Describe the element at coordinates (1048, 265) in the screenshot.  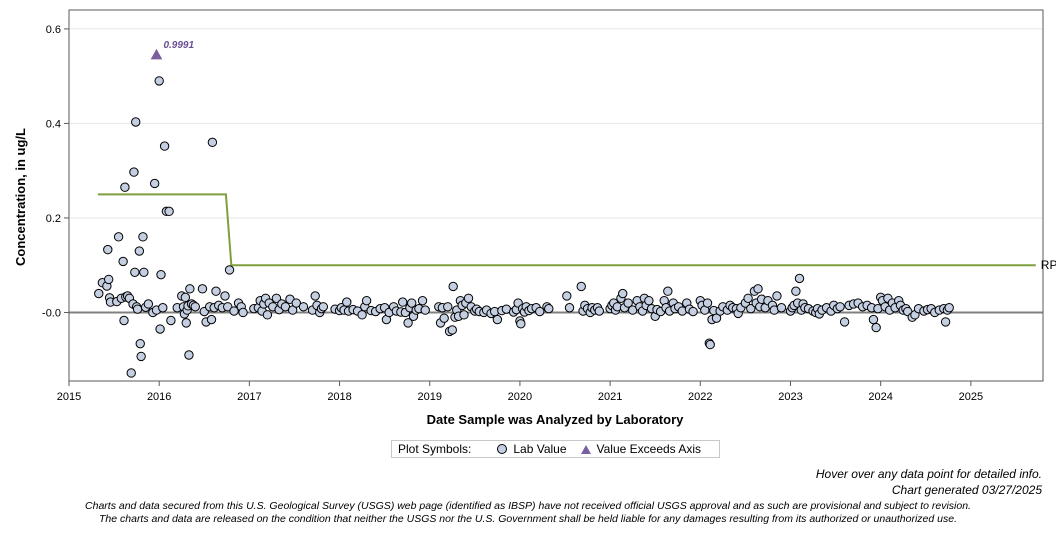
I see `rpt-level-label: RPT Level` at that location.